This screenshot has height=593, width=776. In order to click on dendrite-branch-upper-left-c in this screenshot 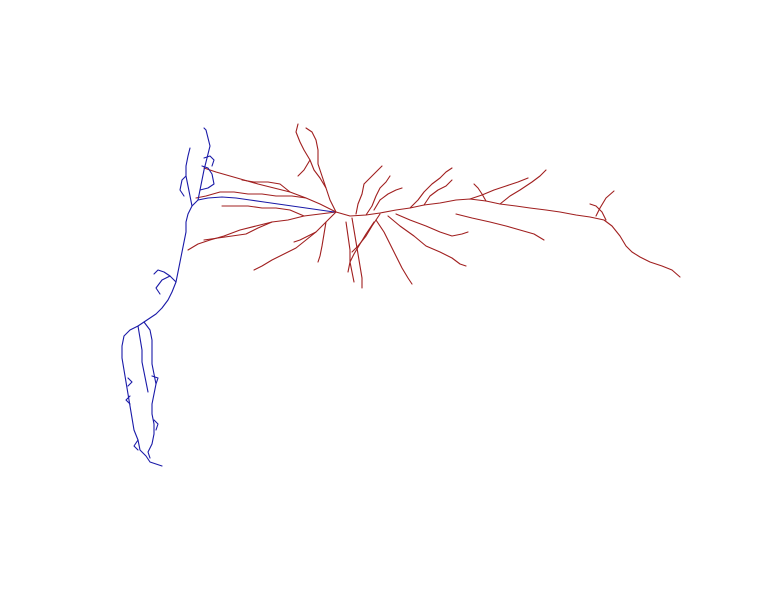, I will do `click(304, 168)`.